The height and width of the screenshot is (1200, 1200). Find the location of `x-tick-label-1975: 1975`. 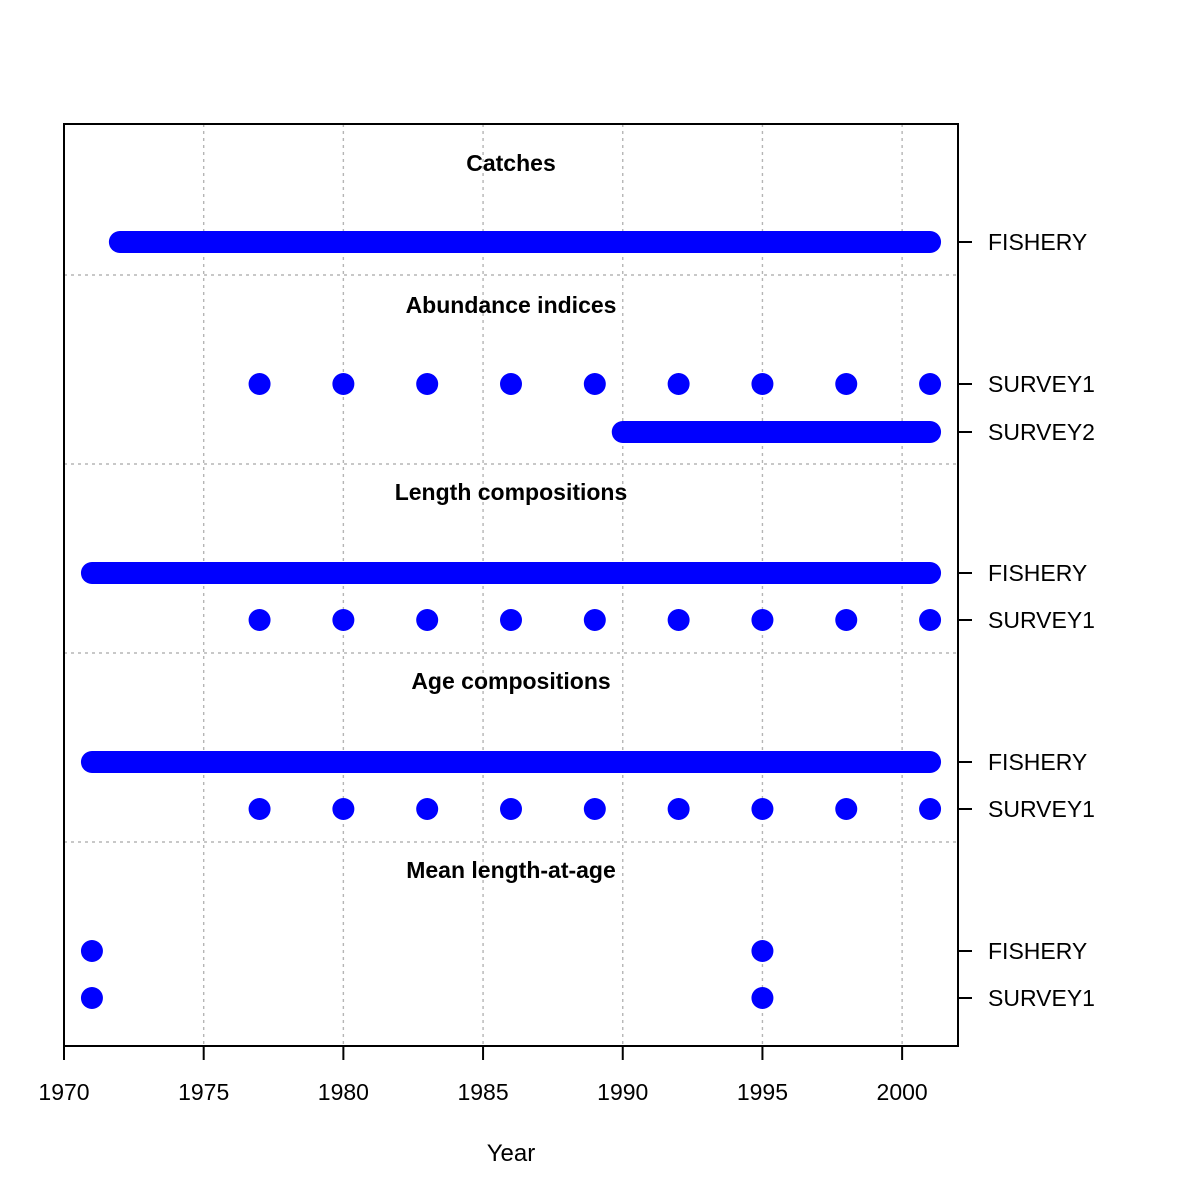

x-tick-label-1975: 1975 is located at coordinates (203, 1092).